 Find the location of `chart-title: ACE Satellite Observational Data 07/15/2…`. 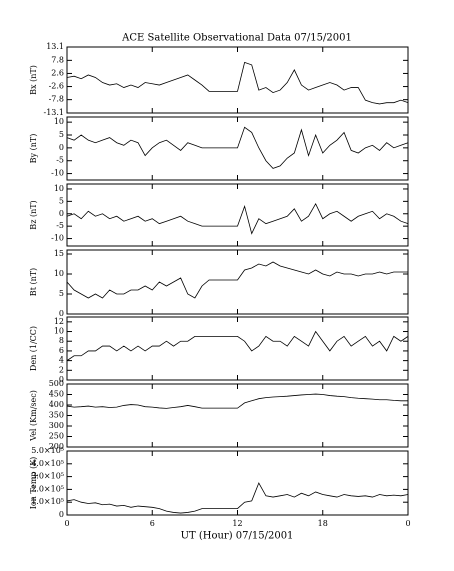

chart-title: ACE Satellite Observational Data 07/15/2… is located at coordinates (236, 38).